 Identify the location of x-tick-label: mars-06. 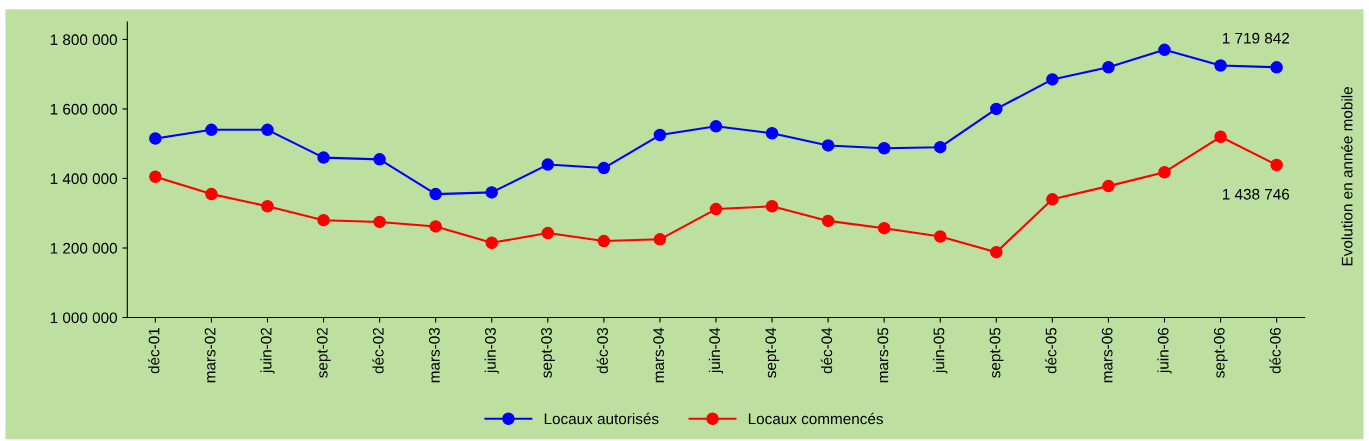
(1107, 355).